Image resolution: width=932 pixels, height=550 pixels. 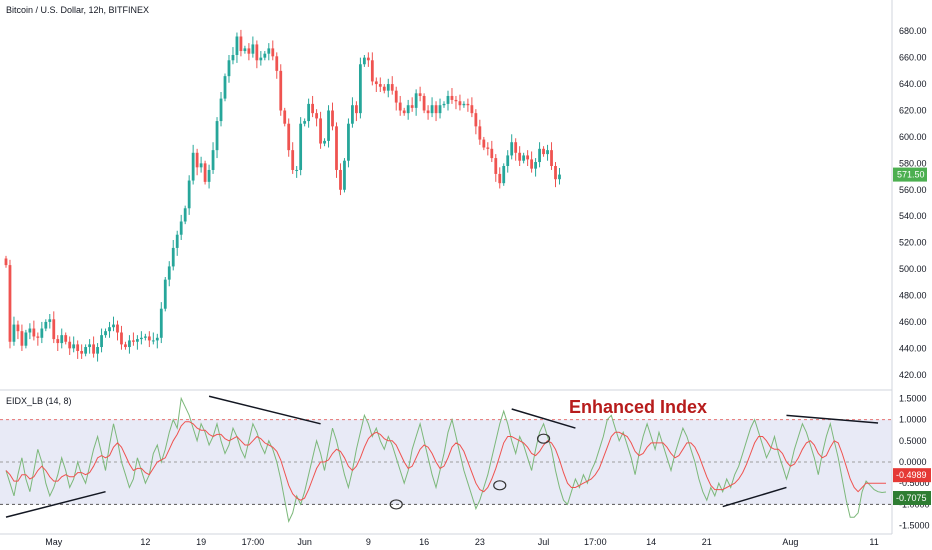 I want to click on price-tick-label: 560.00, so click(x=913, y=190).